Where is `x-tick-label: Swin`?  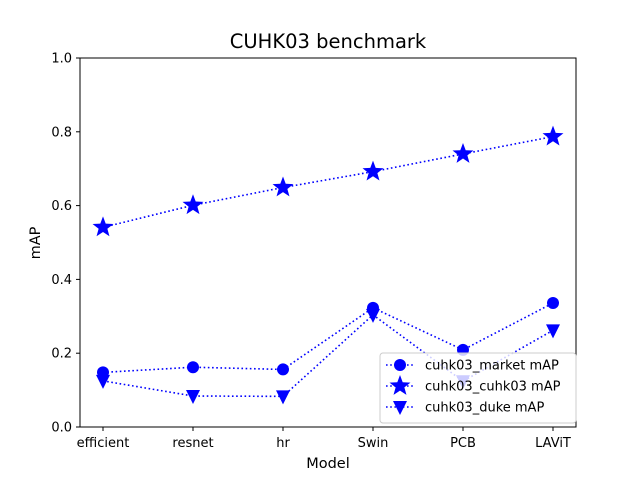 x-tick-label: Swin is located at coordinates (373, 443).